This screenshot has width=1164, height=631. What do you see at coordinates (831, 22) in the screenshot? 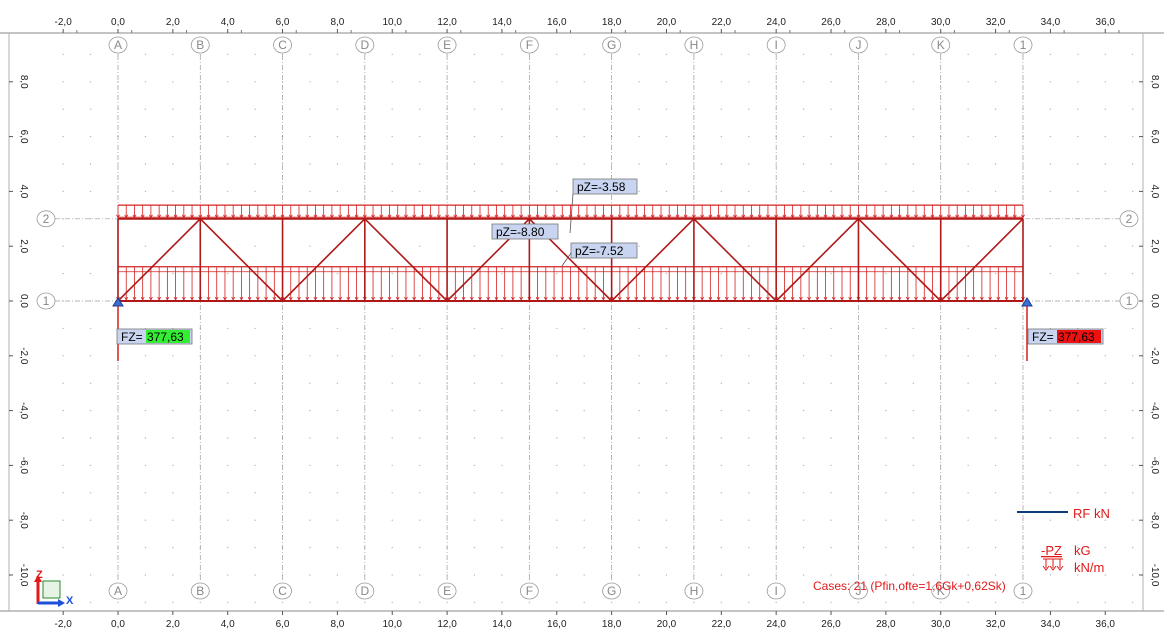
I see `x-tick-label-top: 26,0` at bounding box center [831, 22].